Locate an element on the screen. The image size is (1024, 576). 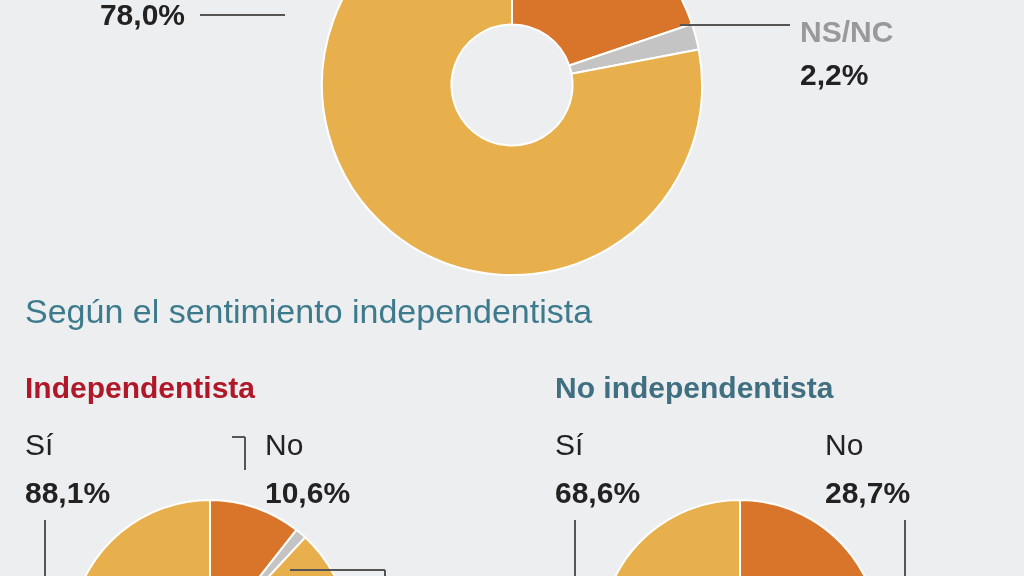
data-label: 10,6% is located at coordinates (308, 492).